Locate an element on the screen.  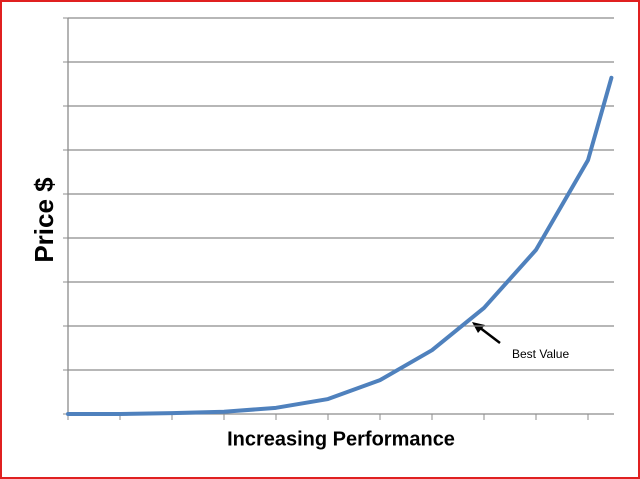
y-axis-label: Price $ is located at coordinates (44, 220).